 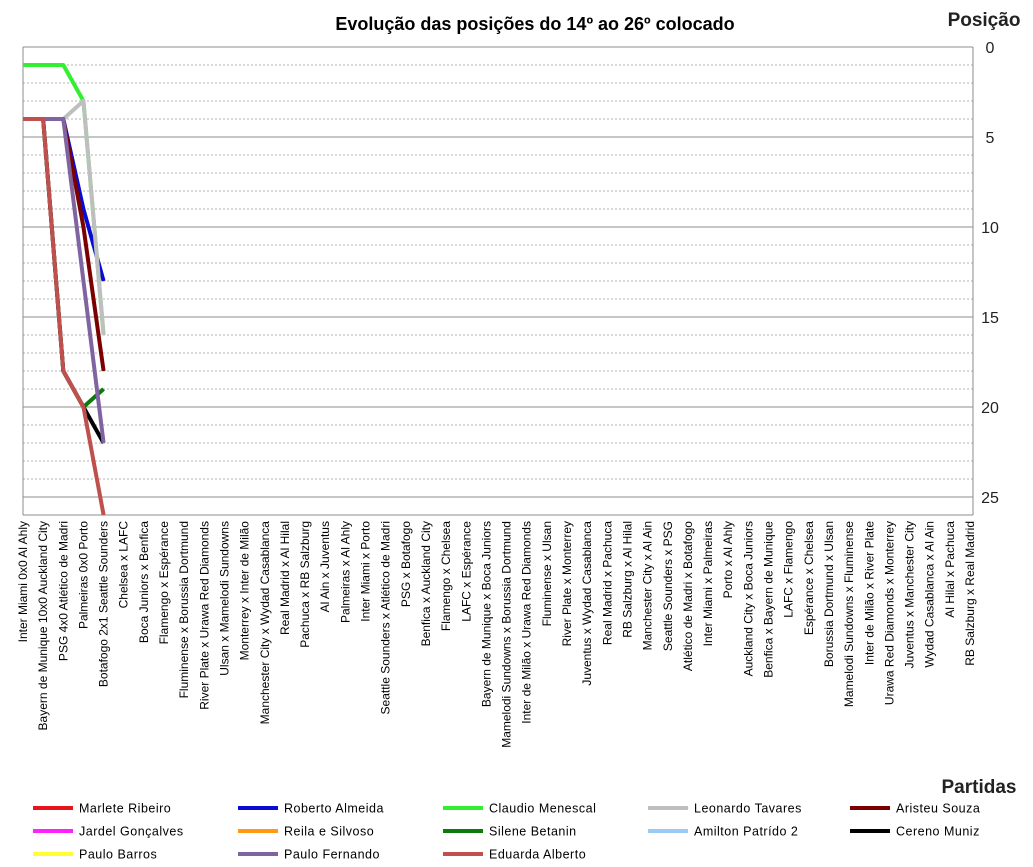 I want to click on legend-label: Amilton Patrído 2, so click(x=746, y=832).